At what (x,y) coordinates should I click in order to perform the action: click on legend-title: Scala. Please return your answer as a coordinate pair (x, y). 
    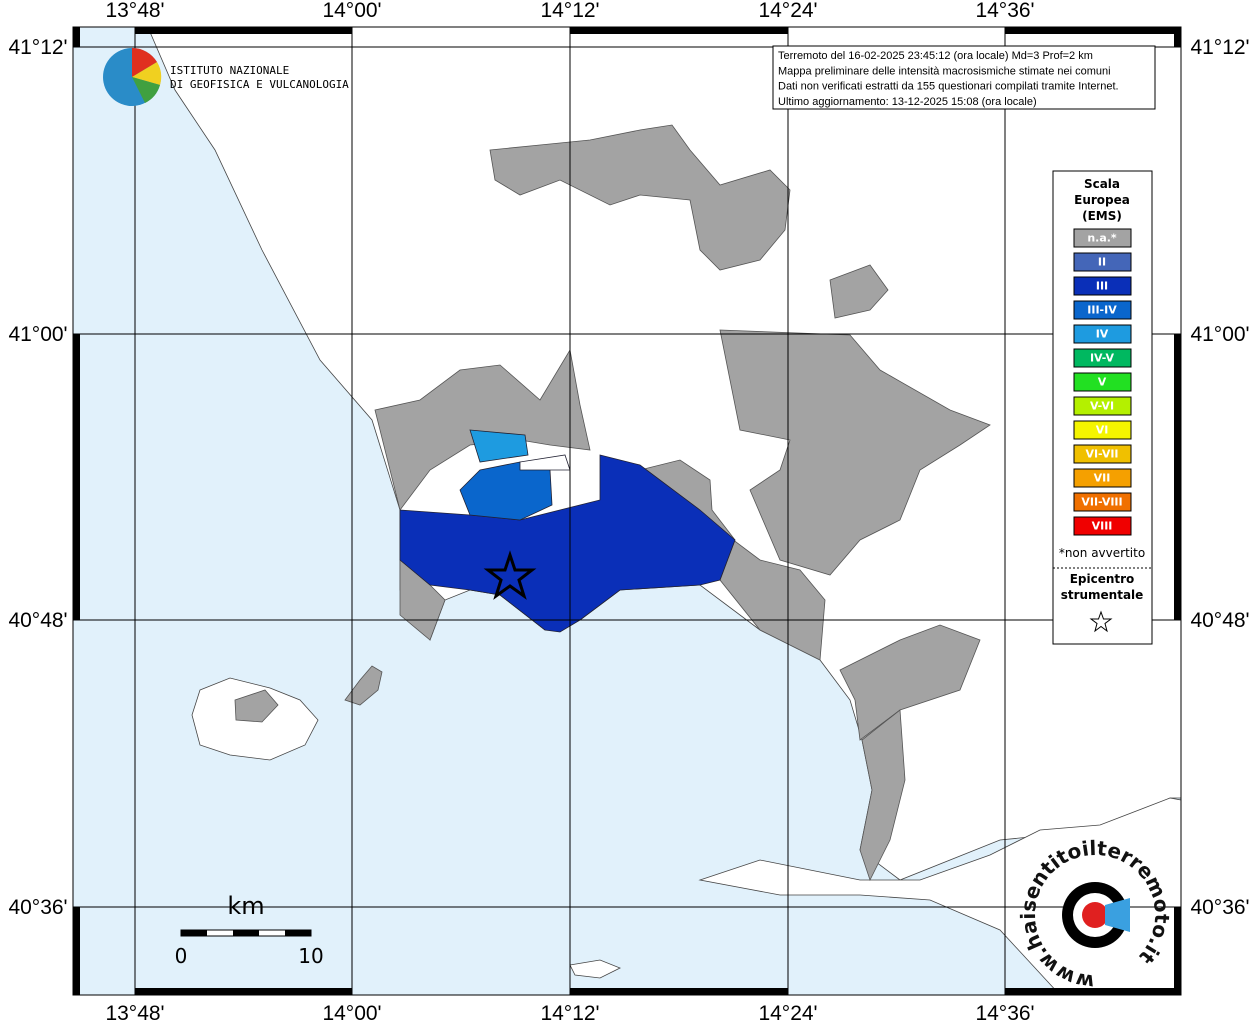
    Looking at the image, I should click on (1102, 184).